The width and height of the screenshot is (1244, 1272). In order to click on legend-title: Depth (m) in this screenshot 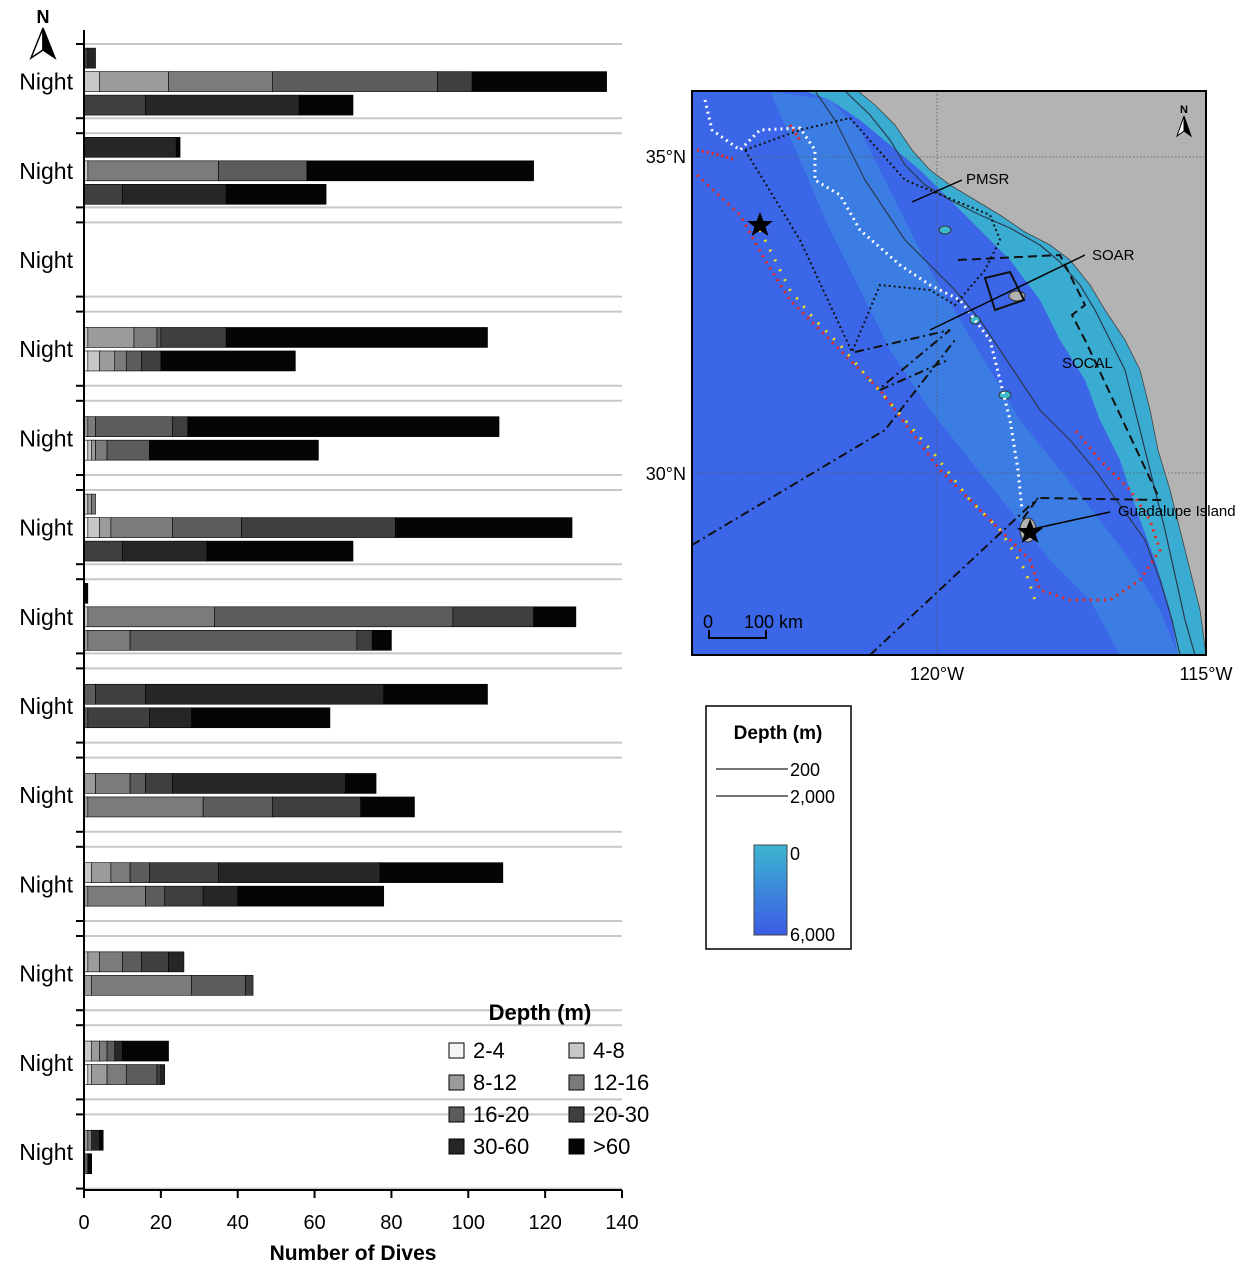, I will do `click(540, 1012)`.